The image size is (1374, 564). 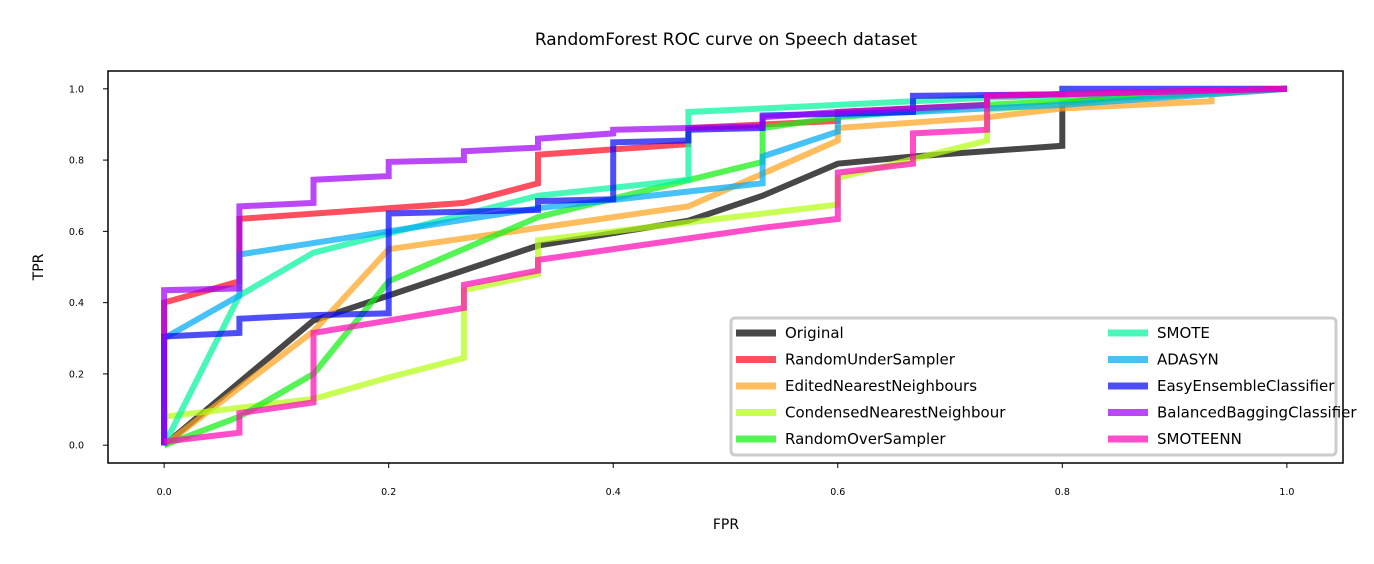 I want to click on legend-label: BalancedBaggingClassifier, so click(x=1257, y=413).